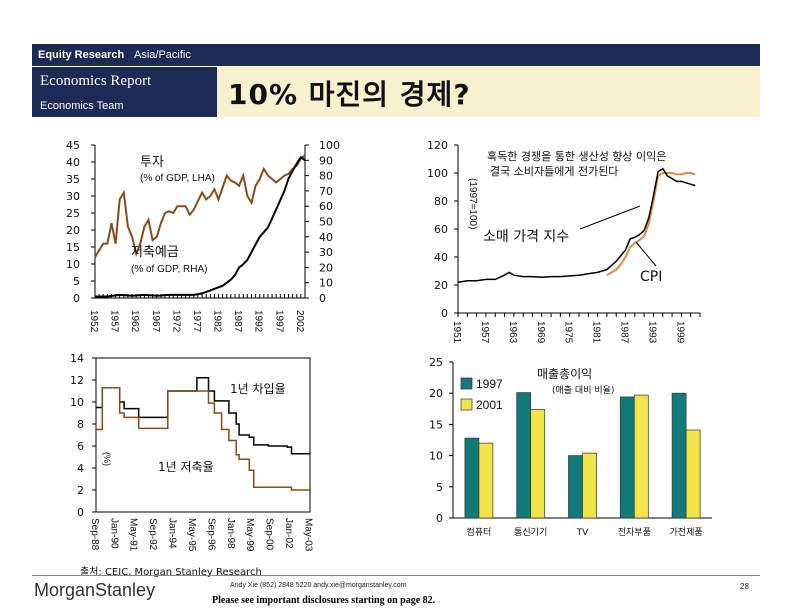 The height and width of the screenshot is (612, 792). What do you see at coordinates (175, 321) in the screenshot?
I see `x-tick-label: 1972` at bounding box center [175, 321].